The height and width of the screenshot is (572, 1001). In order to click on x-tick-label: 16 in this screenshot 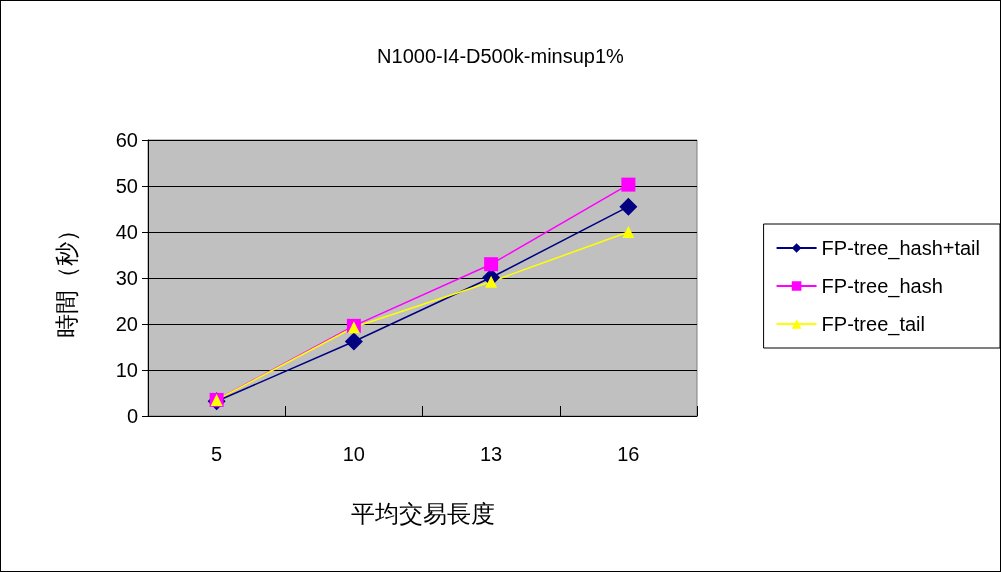, I will do `click(628, 454)`.